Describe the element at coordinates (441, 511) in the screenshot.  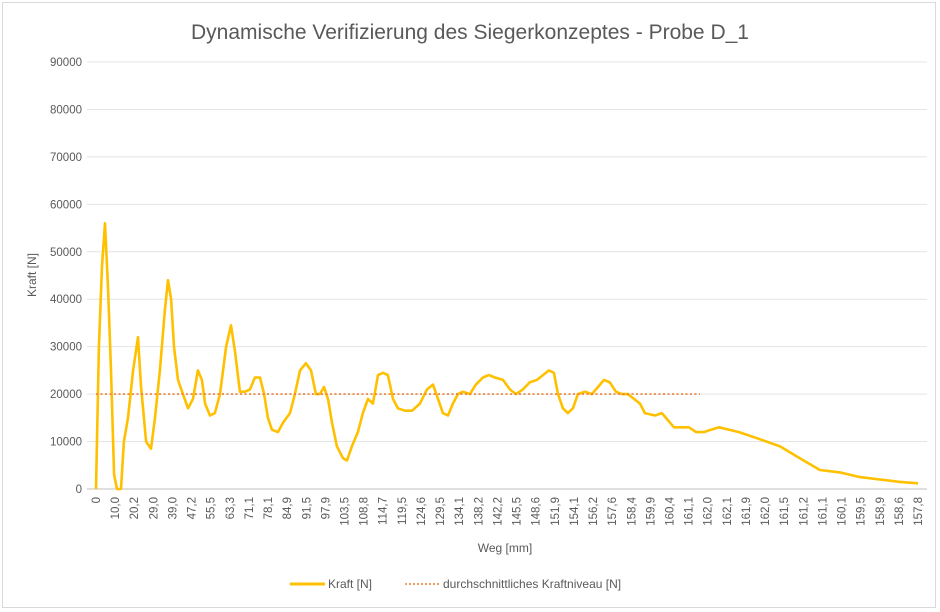
I see `x-tick-label: 129,5` at that location.